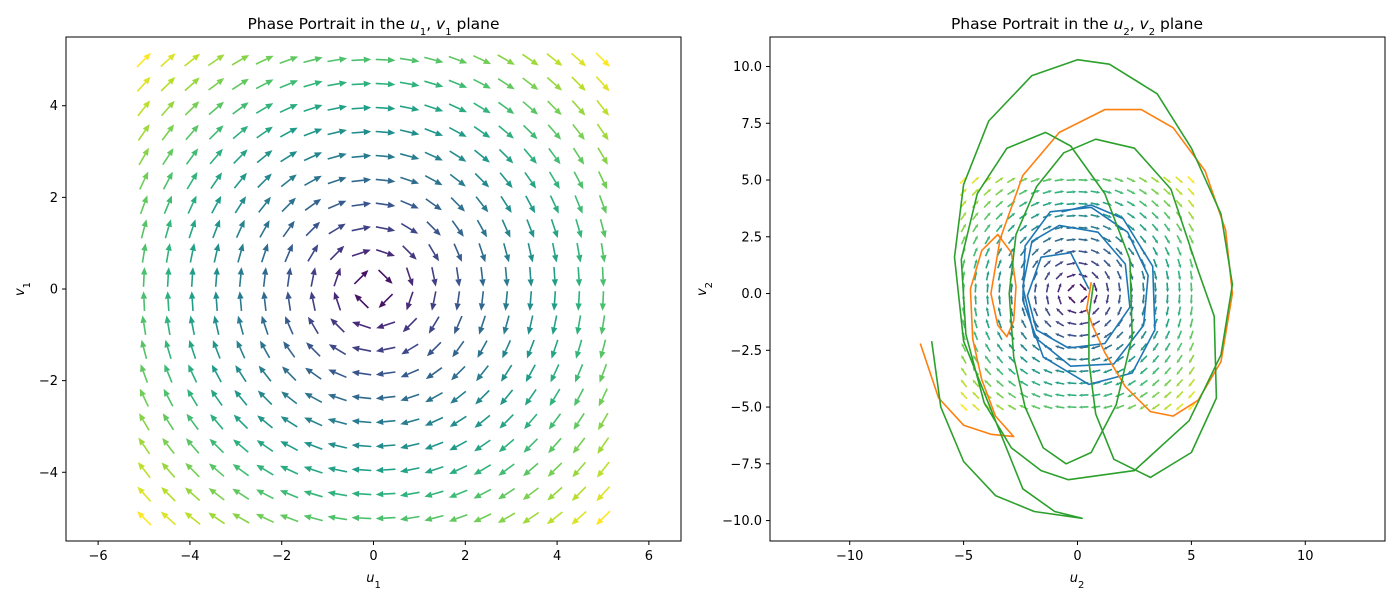 This screenshot has width=1400, height=600. Describe the element at coordinates (54, 290) in the screenshot. I see `y-tick-label: 0` at that location.